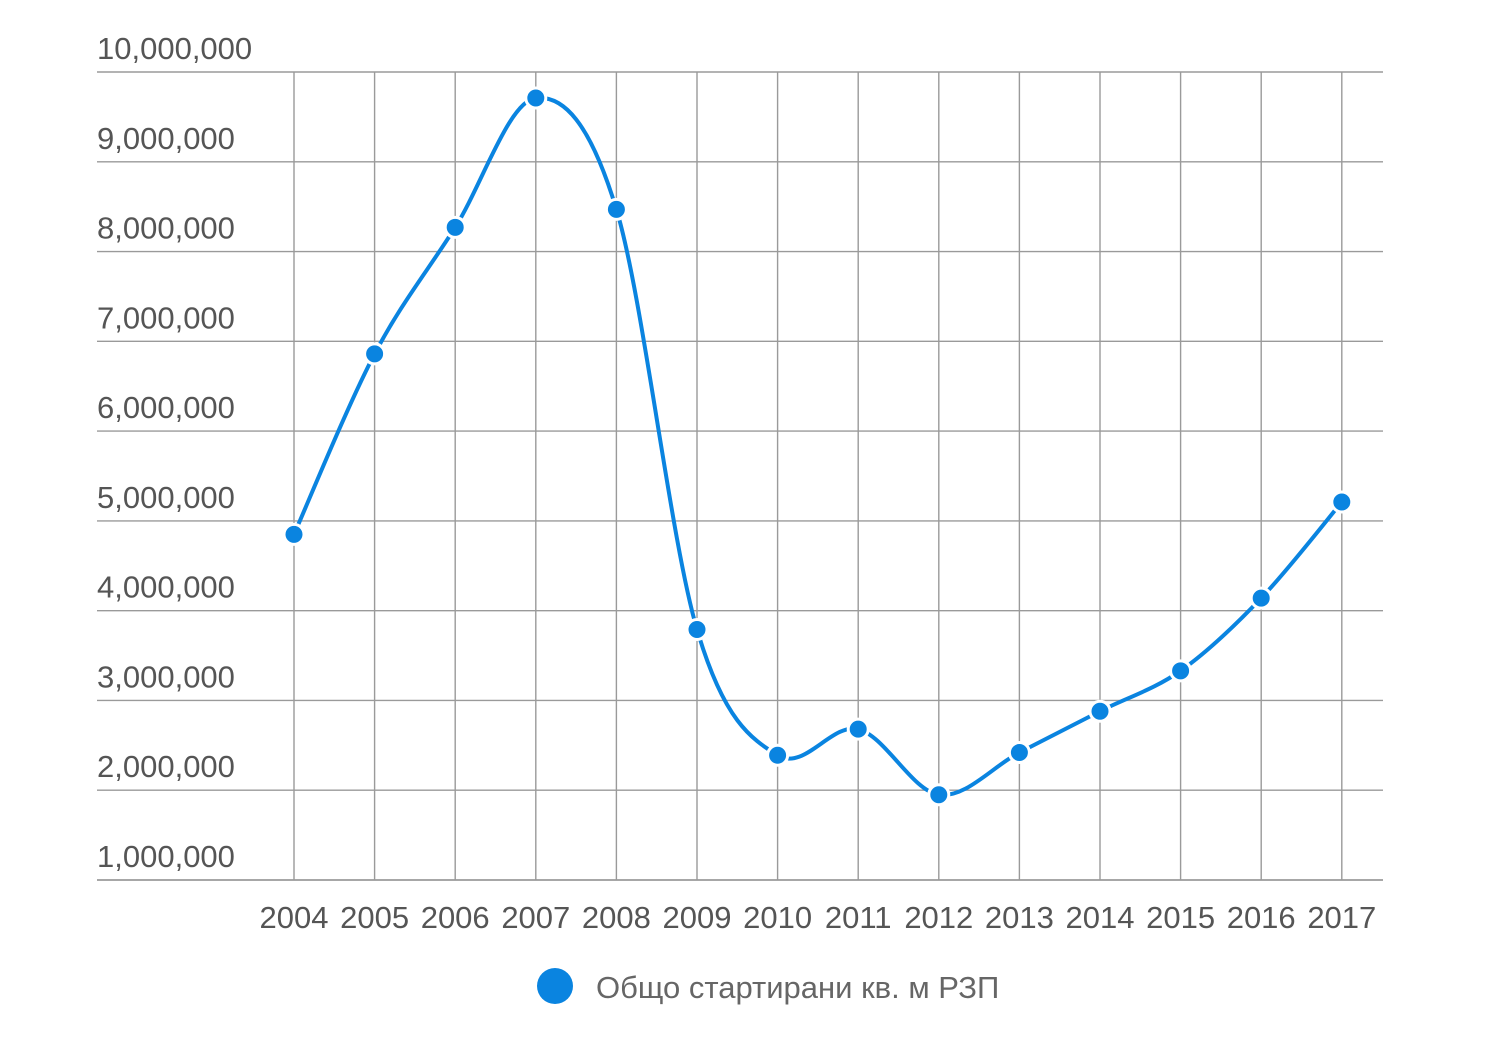 Image resolution: width=1500 pixels, height=1057 pixels. What do you see at coordinates (1180, 917) in the screenshot?
I see `x-tick-label: 2015` at bounding box center [1180, 917].